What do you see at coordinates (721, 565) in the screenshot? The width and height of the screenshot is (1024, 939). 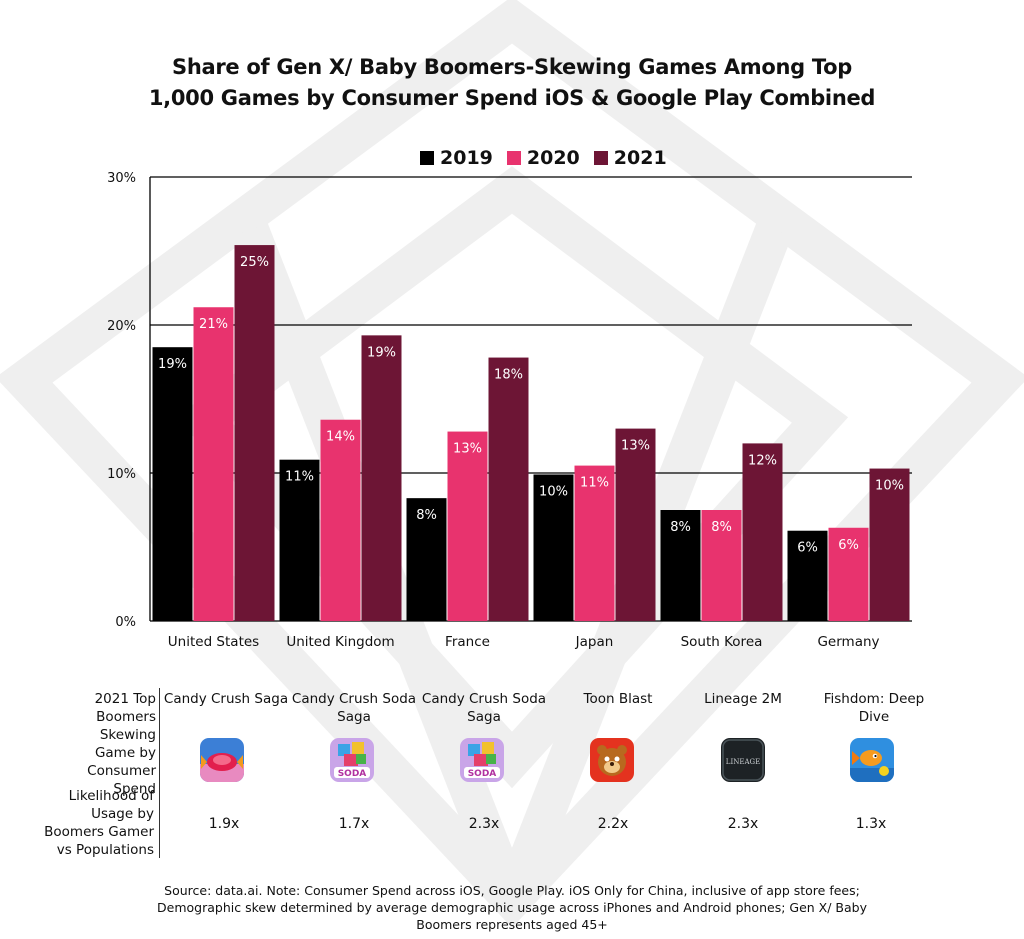 I see `bar-south-korea-2020` at bounding box center [721, 565].